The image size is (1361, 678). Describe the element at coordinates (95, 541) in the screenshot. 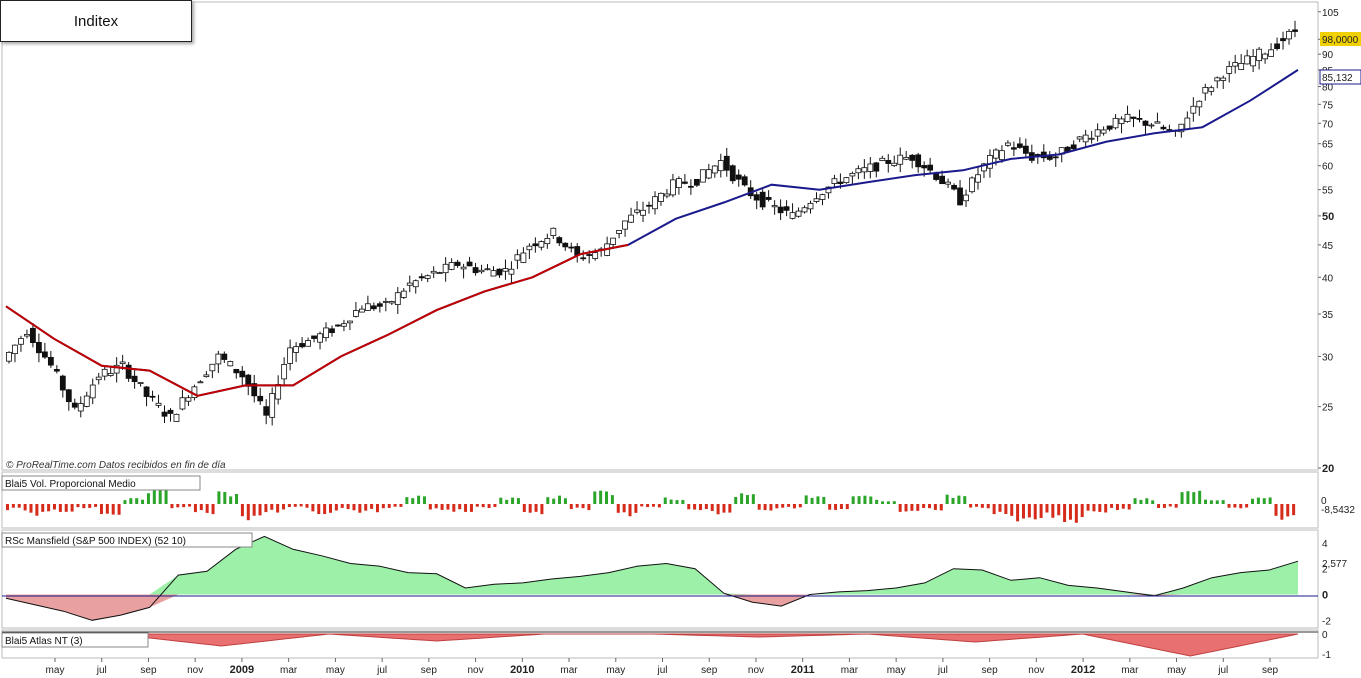

I see `mansfield-panel-label: RSc Mansfield (S&P 500 INDEX) (52 10)` at that location.